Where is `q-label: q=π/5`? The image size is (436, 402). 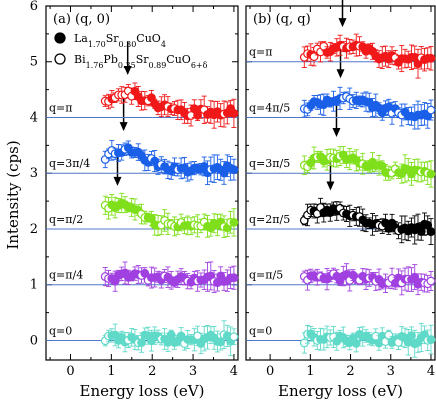
q-label: q=π/5 is located at coordinates (266, 275).